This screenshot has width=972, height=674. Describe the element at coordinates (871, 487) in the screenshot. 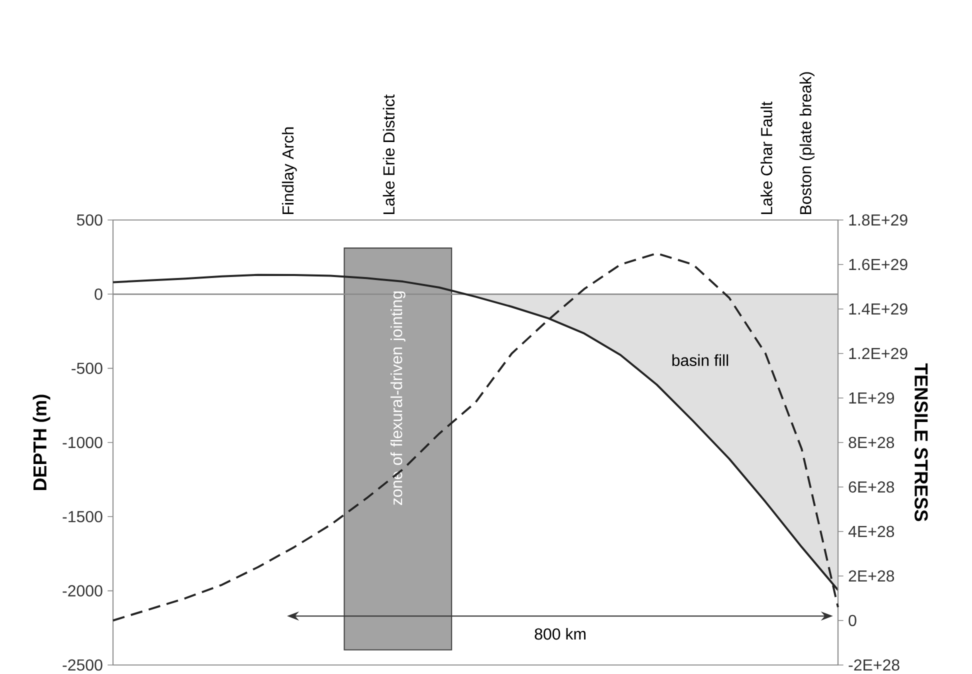

I see `y2-tick-label: 6E+28` at that location.